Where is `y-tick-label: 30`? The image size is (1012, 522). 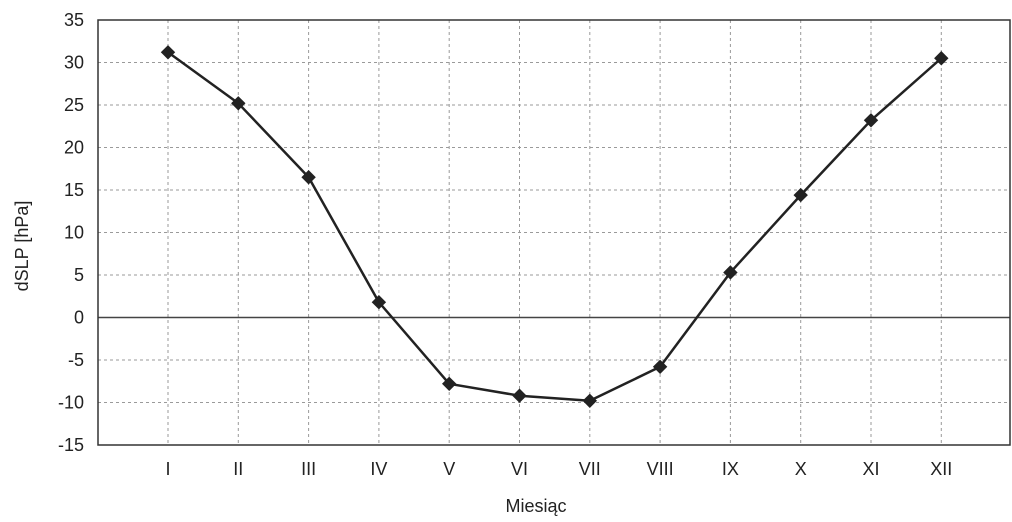
y-tick-label: 30 is located at coordinates (74, 63).